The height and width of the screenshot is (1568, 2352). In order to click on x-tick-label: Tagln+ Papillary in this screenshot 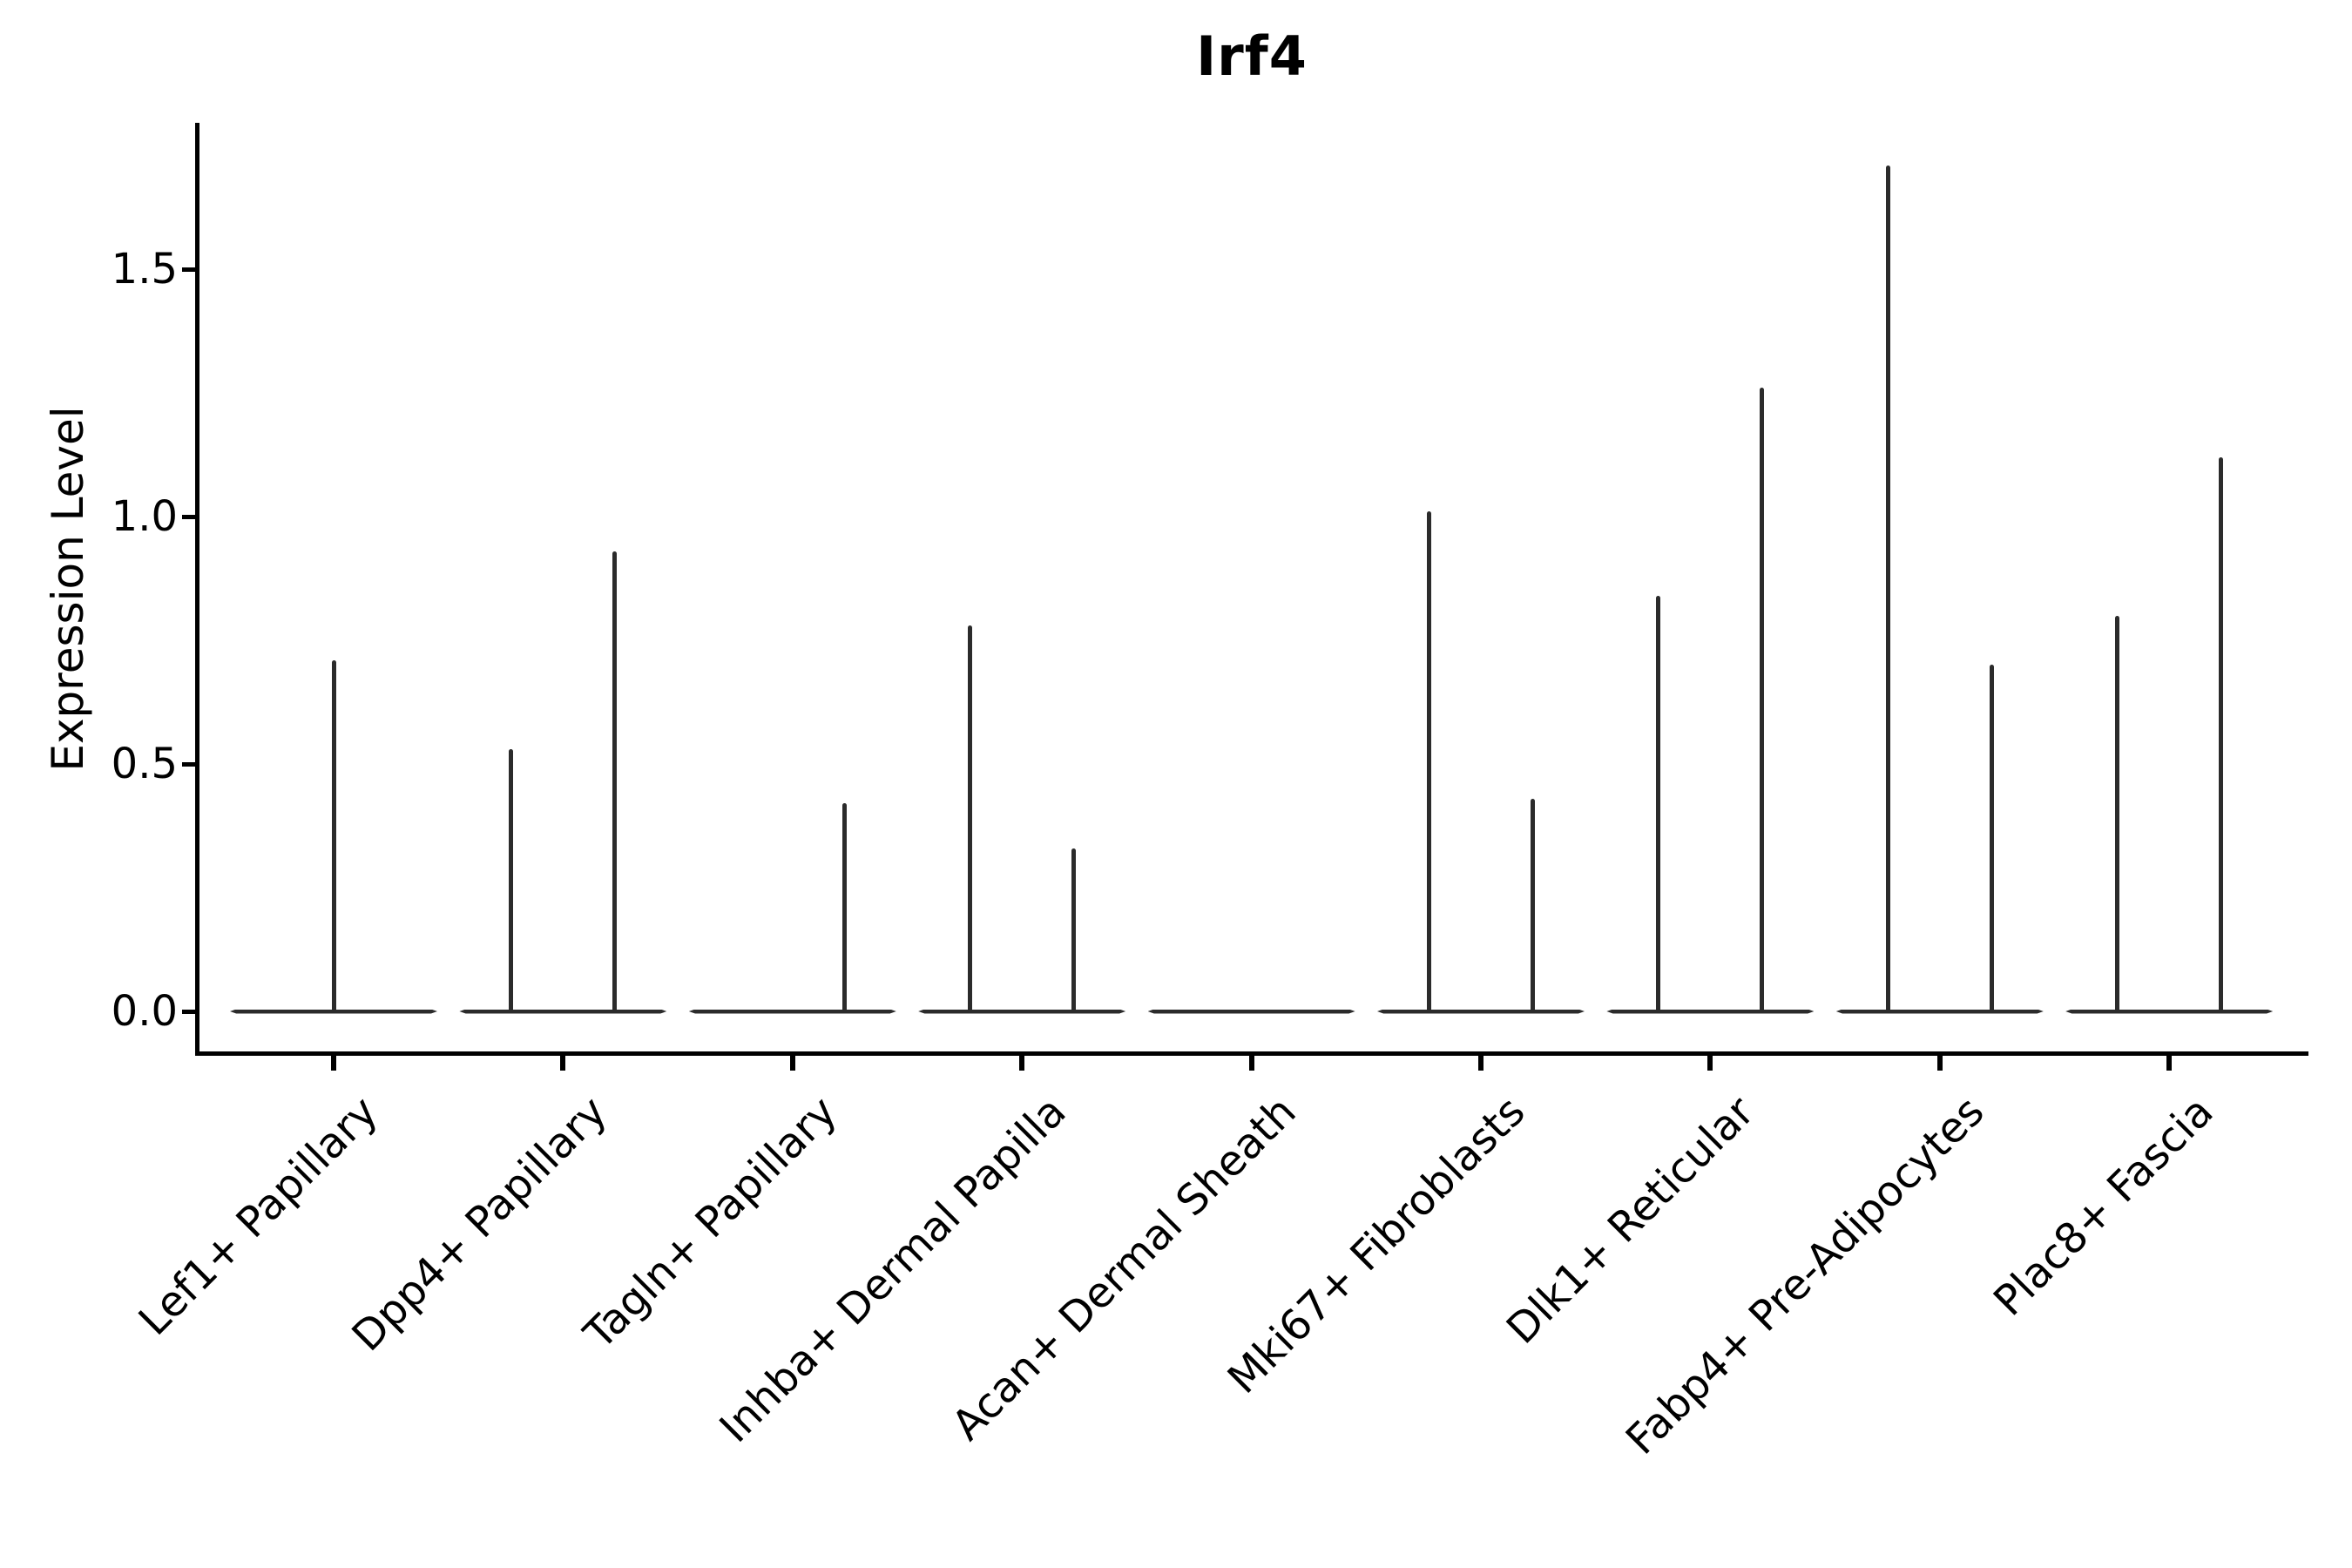, I will do `click(710, 1223)`.